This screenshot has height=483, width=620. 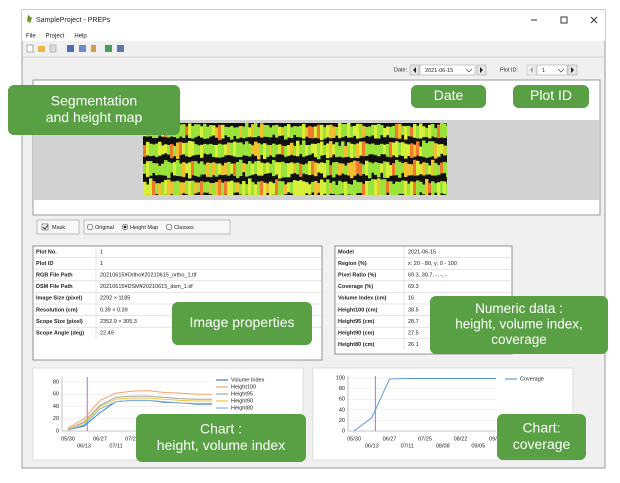 What do you see at coordinates (30, 48) in the screenshot?
I see `new-icon` at bounding box center [30, 48].